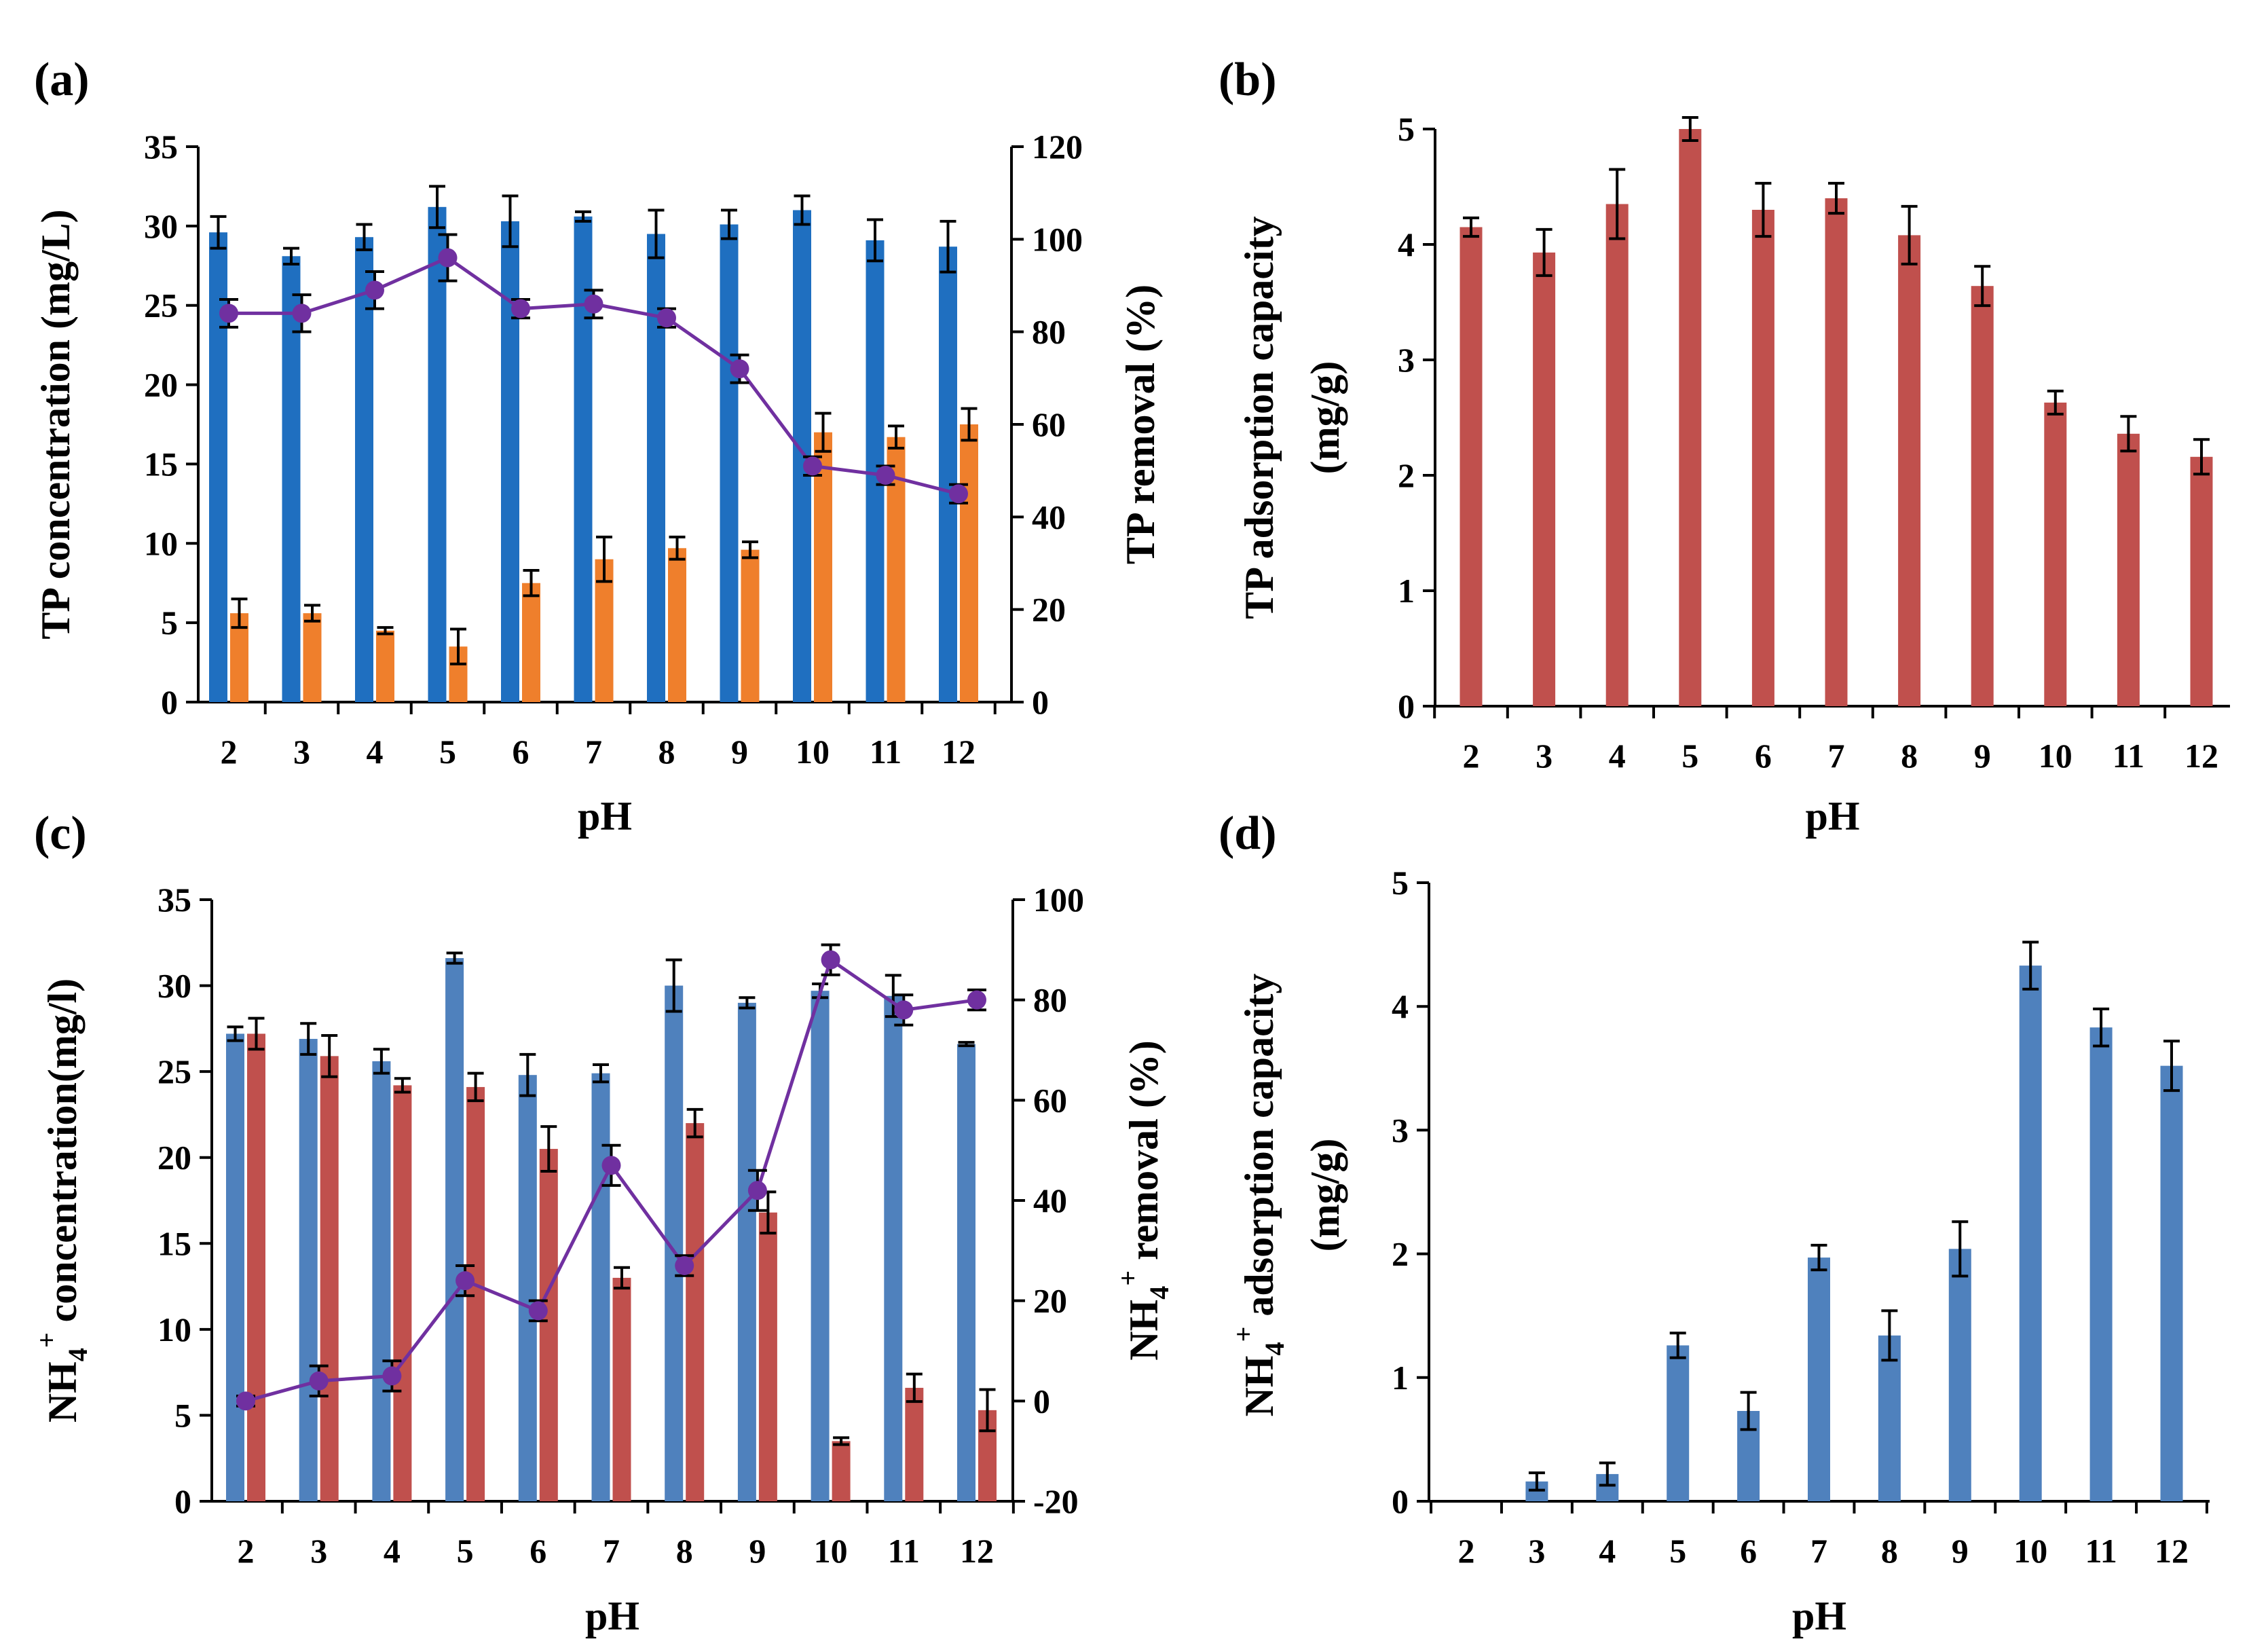 This screenshot has height=1652, width=2268. Describe the element at coordinates (47, 1340) in the screenshot. I see `y-axis-title-sup: +` at that location.